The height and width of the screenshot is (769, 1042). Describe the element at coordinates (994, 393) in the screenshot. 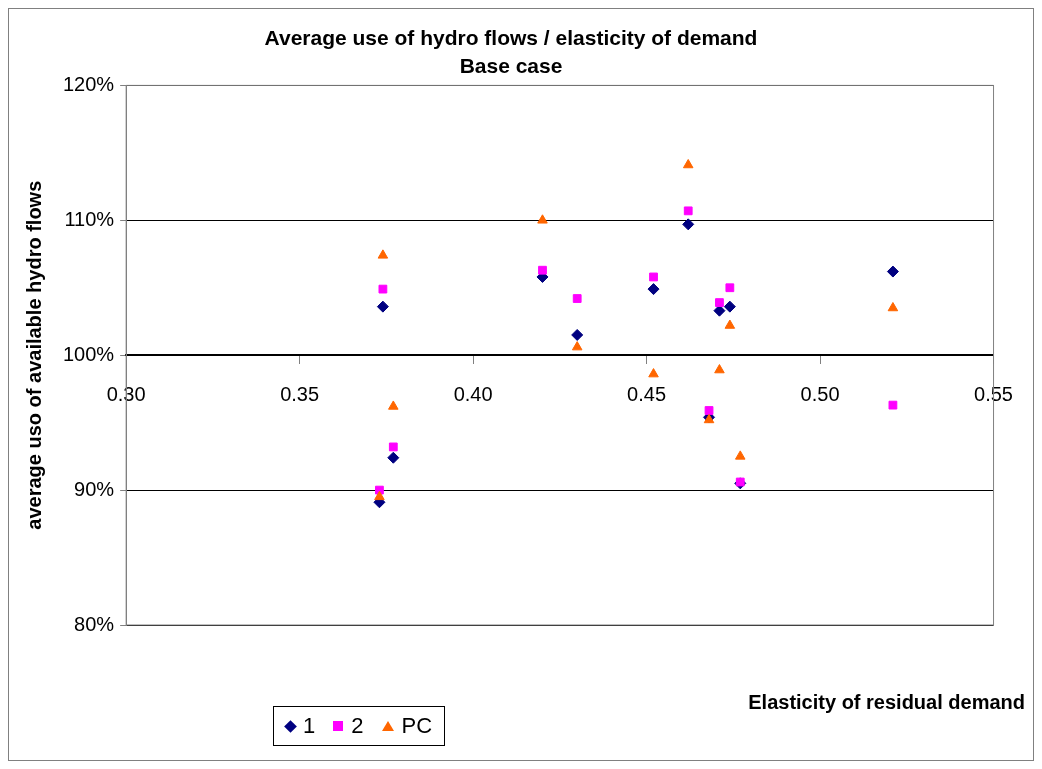

I see `x-tick-label: 0.55` at that location.